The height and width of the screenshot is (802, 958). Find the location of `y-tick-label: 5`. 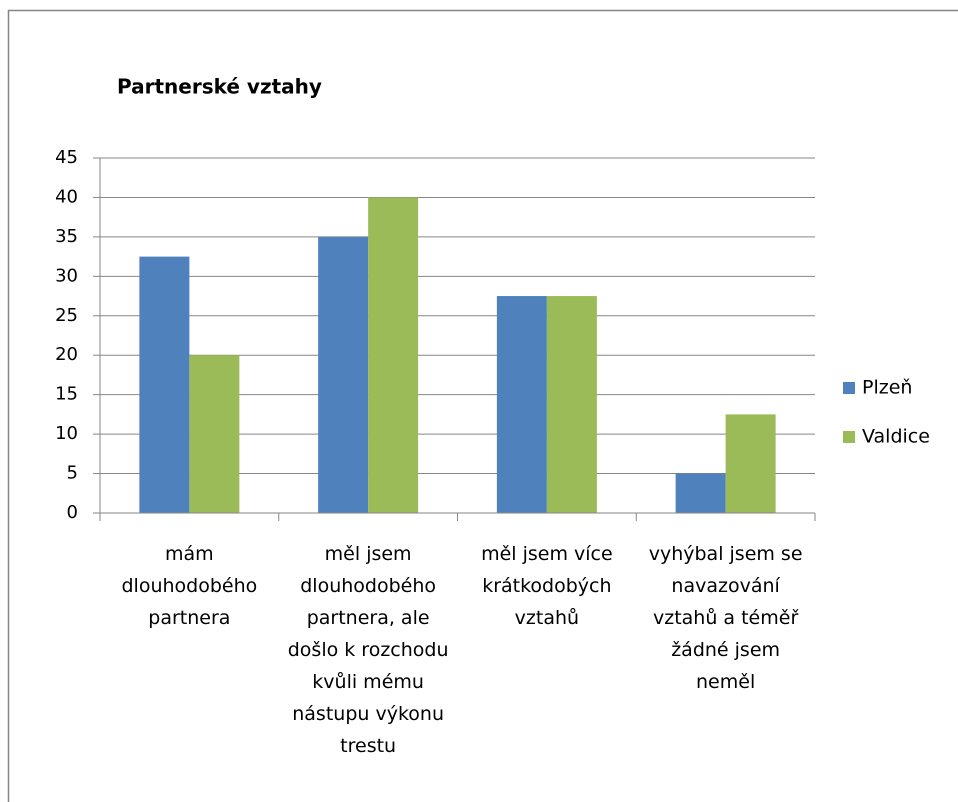

y-tick-label: 5 is located at coordinates (72, 473).